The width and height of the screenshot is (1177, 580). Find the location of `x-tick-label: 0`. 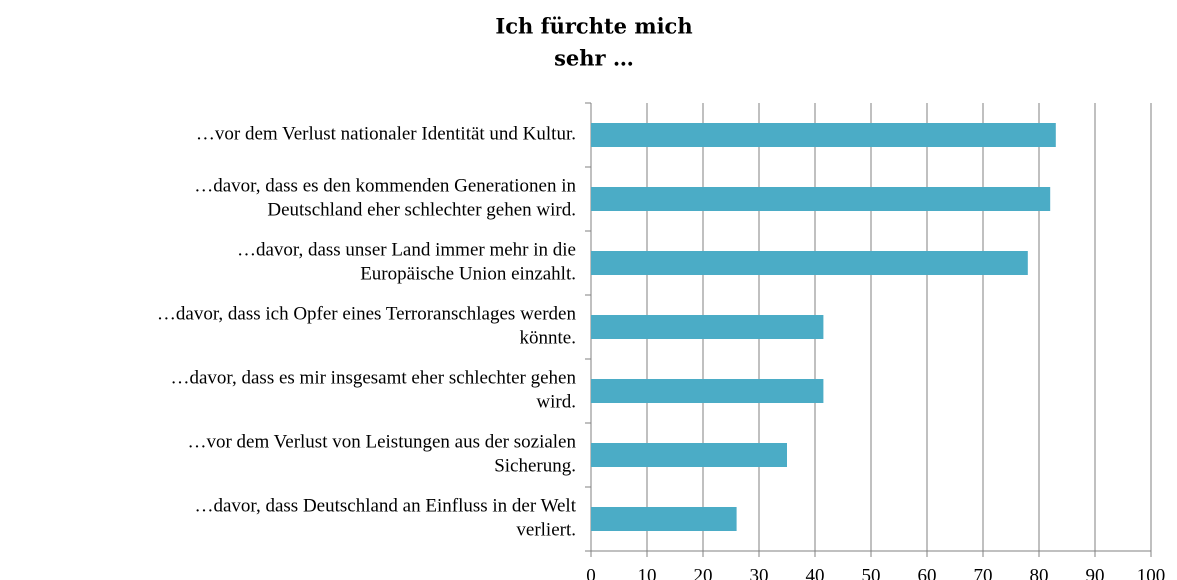

x-tick-label: 0 is located at coordinates (591, 572).